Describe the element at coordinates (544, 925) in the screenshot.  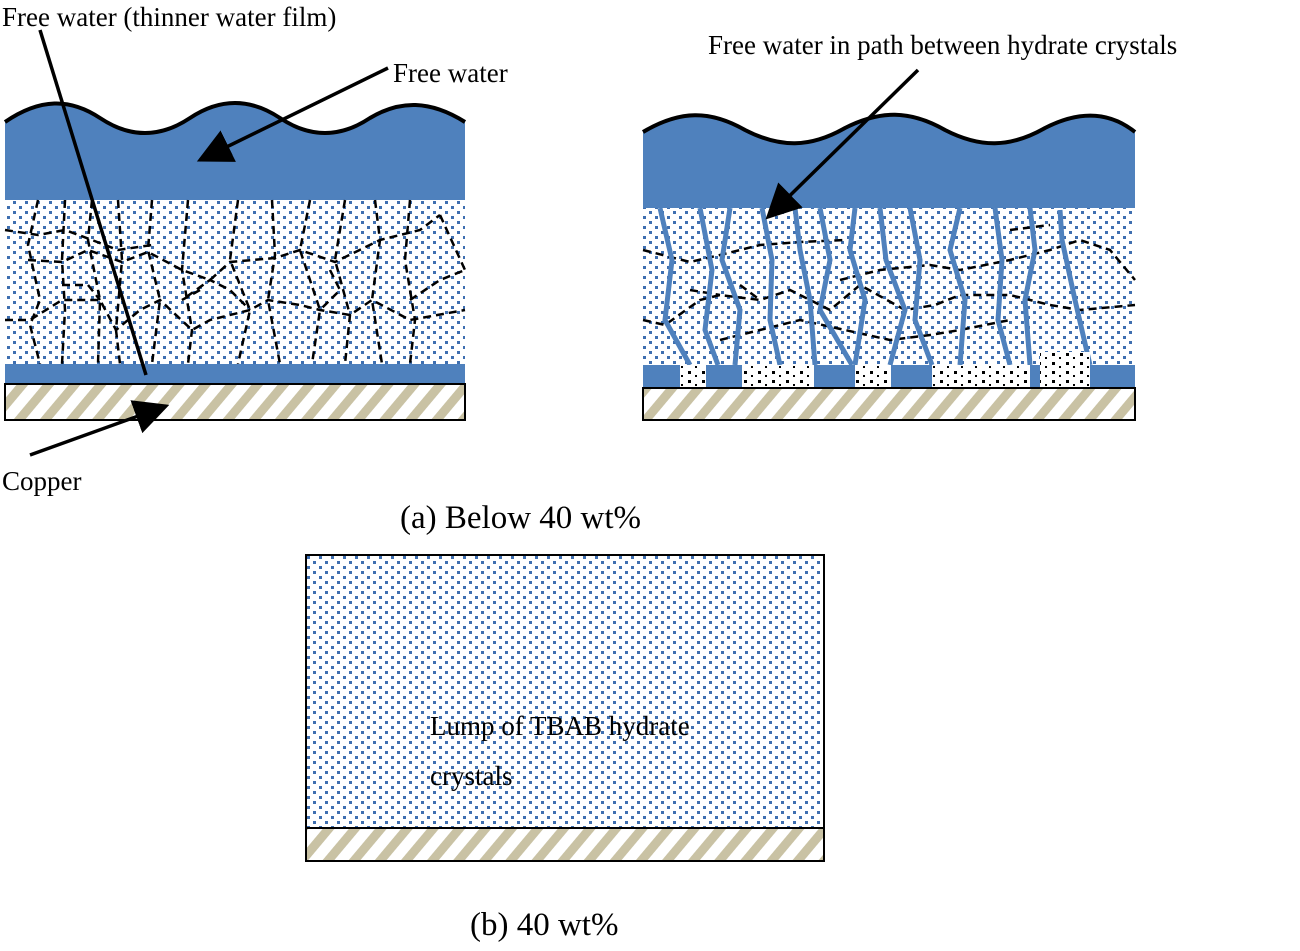
I see `caption-b: (b) 40 wt%` at that location.